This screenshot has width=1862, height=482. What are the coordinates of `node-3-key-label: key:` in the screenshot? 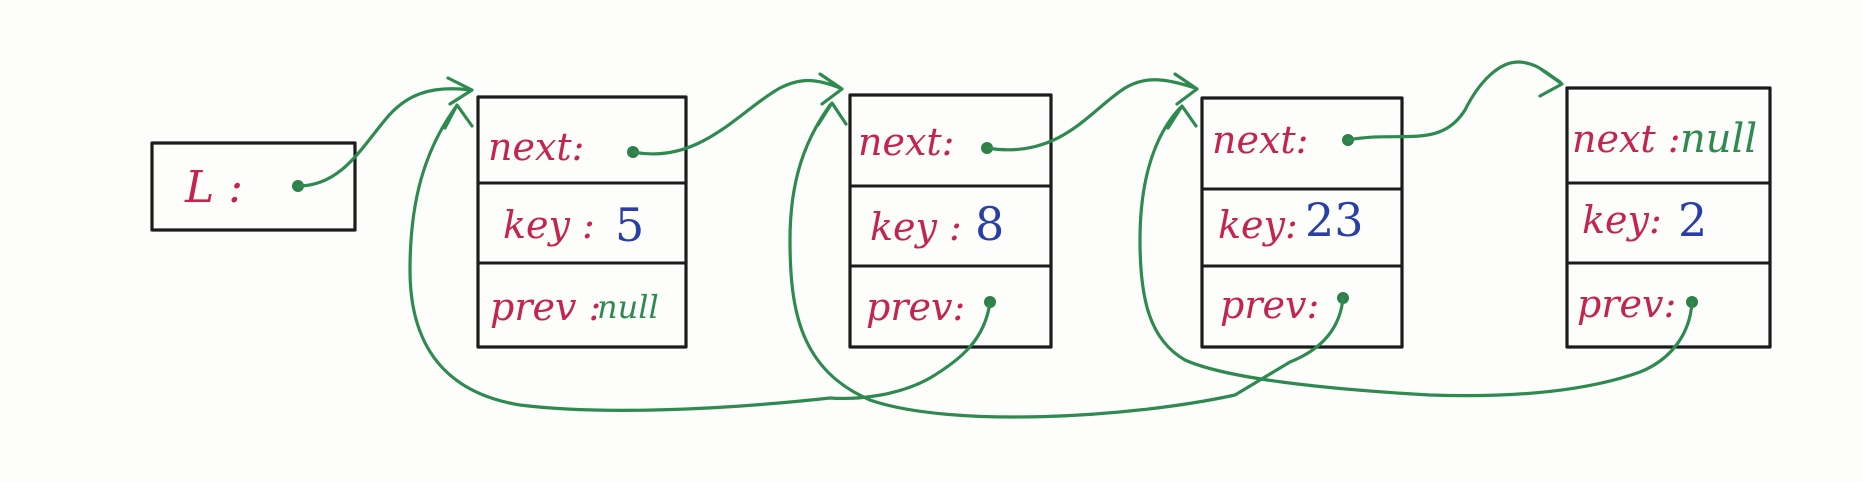 It's located at (1258, 225).